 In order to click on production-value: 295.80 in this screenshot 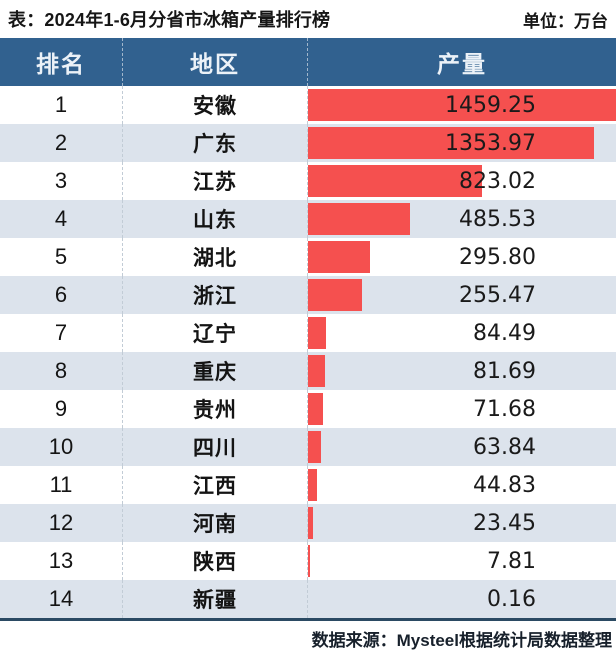, I will do `click(497, 257)`.